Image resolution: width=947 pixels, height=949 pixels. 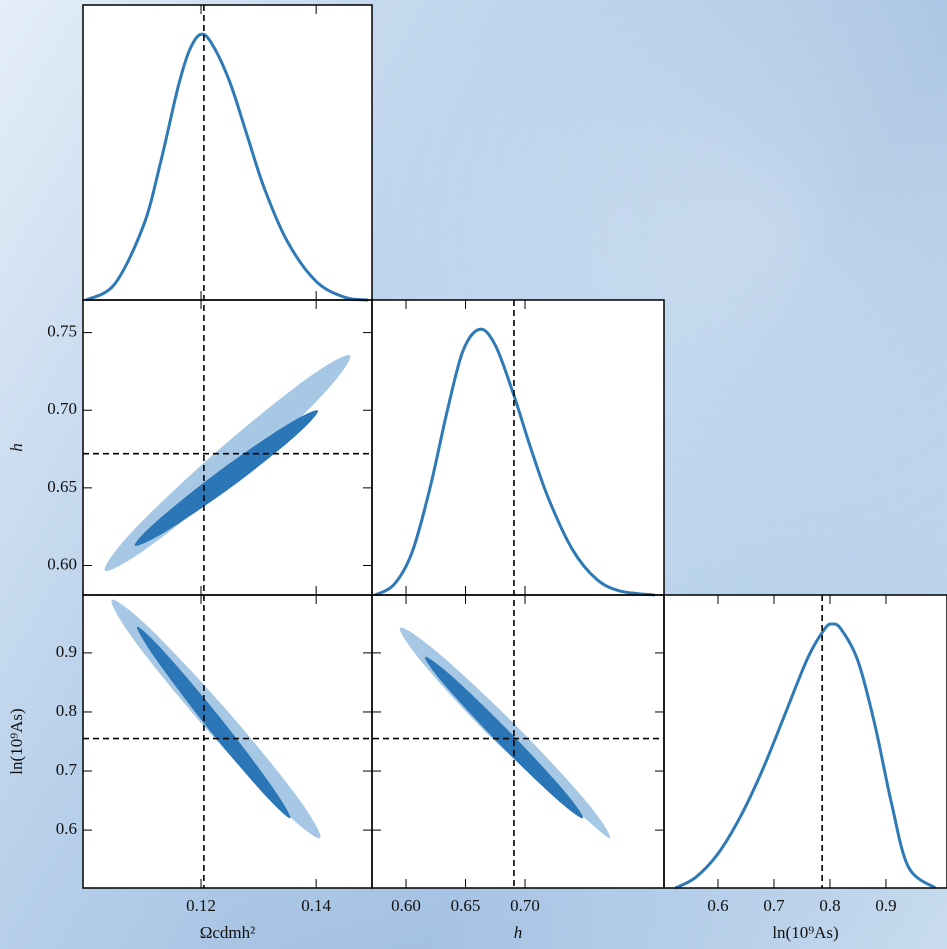 I want to click on x-tick-label: 0.65, so click(x=466, y=905).